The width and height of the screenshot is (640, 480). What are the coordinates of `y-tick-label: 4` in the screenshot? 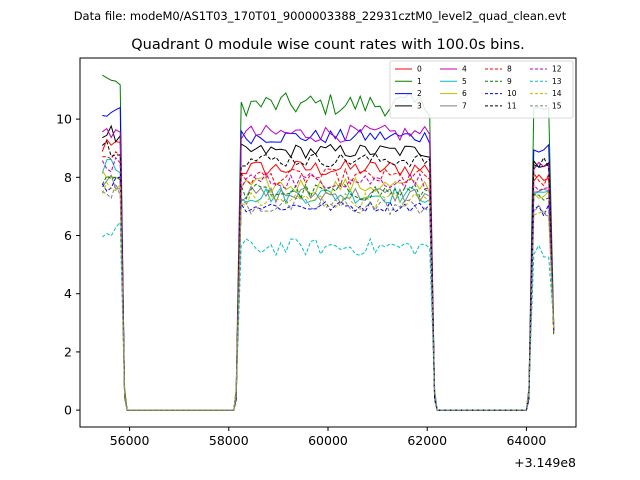 It's located at (68, 293).